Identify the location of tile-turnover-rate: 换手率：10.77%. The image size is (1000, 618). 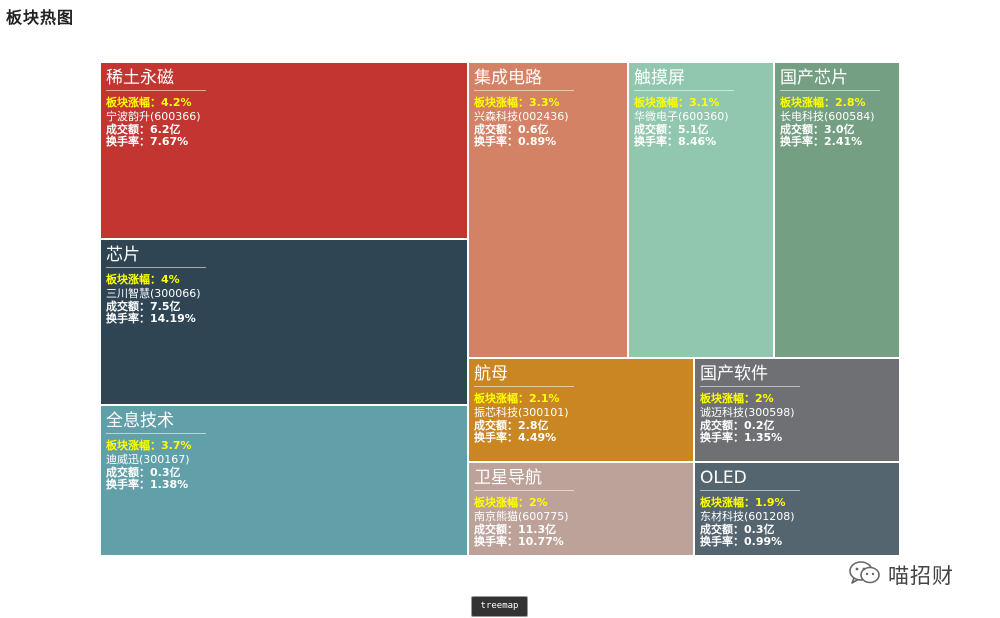
(519, 541).